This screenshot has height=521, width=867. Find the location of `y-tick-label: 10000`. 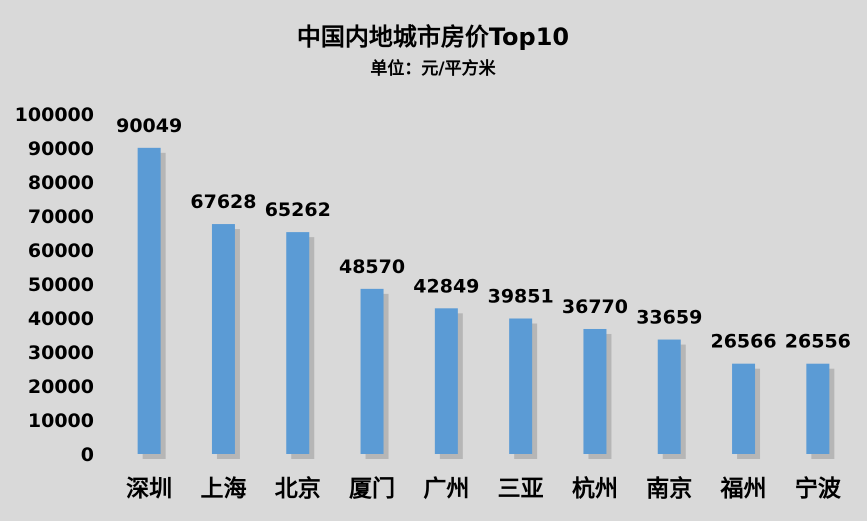

y-tick-label: 10000 is located at coordinates (61, 421).